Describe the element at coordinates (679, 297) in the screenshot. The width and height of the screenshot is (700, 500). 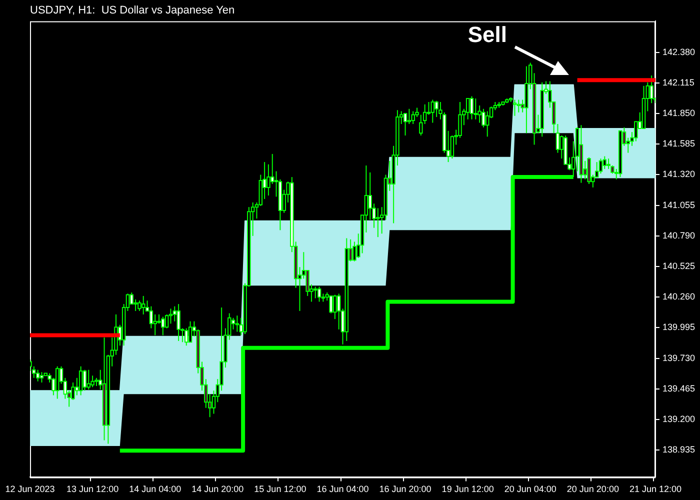
I see `y-tick-label: 140.260` at that location.